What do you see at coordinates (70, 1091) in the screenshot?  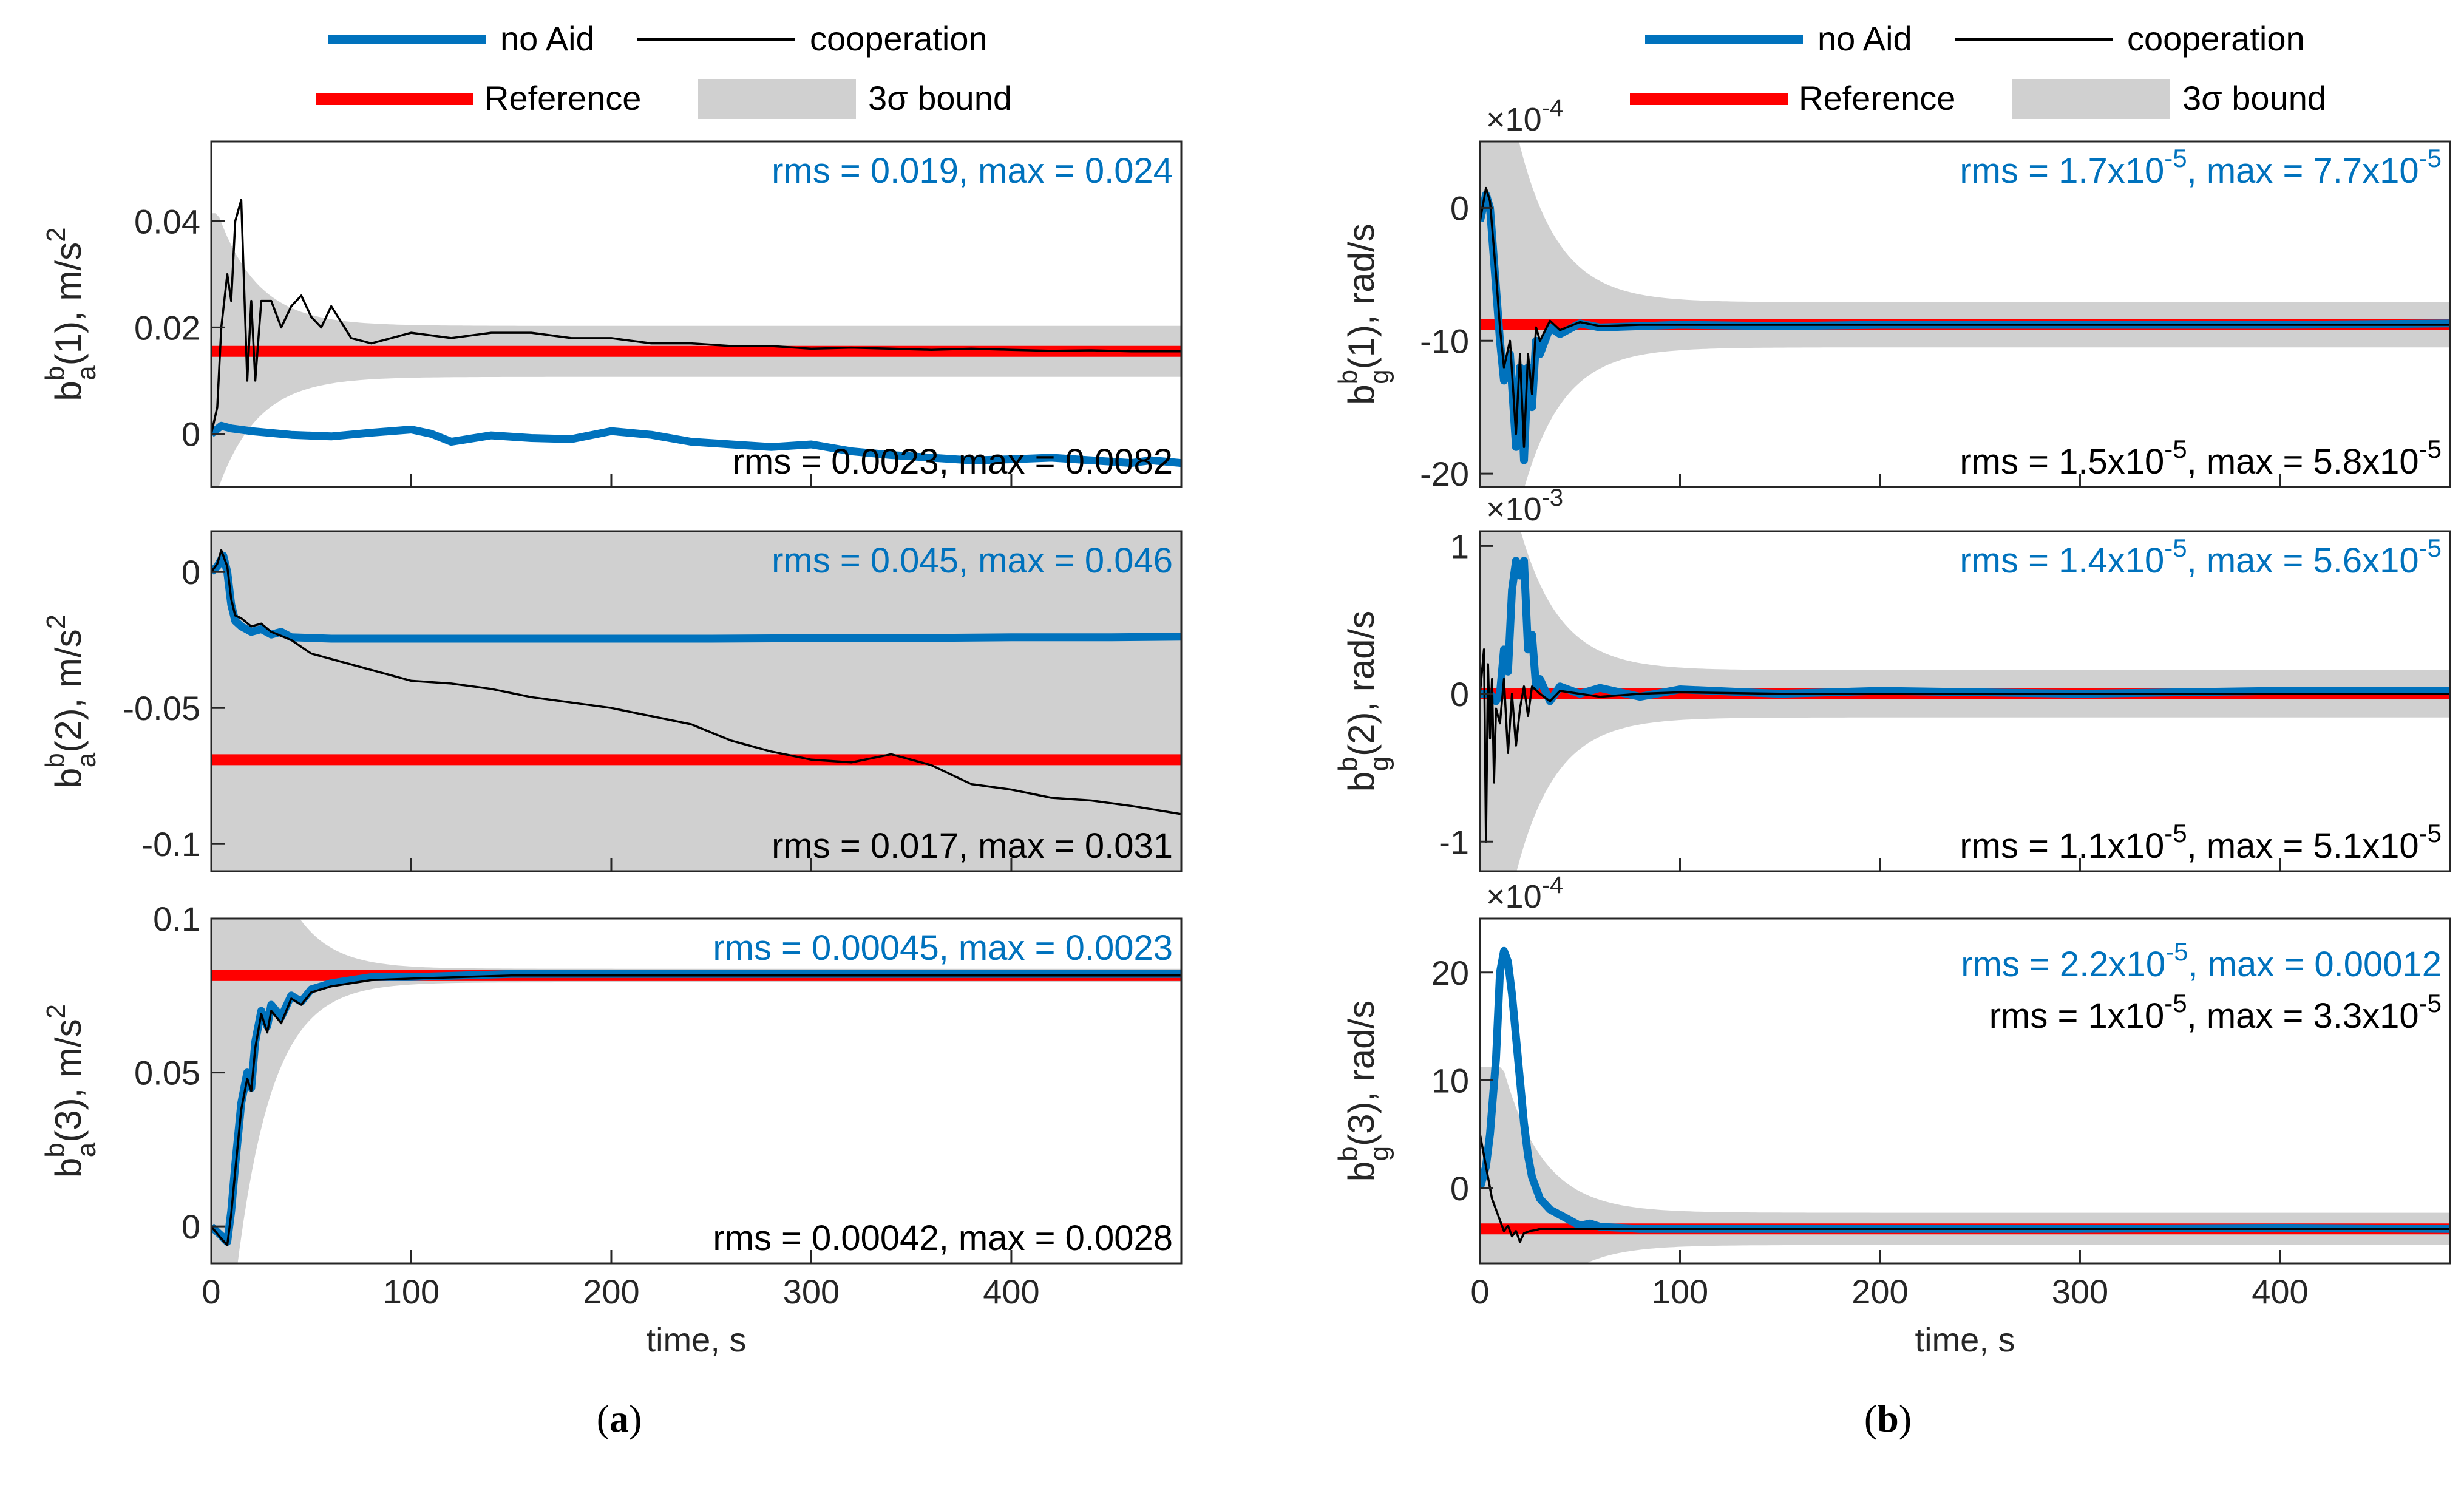 I see `y-axis-label: bba(3), m/s2` at bounding box center [70, 1091].